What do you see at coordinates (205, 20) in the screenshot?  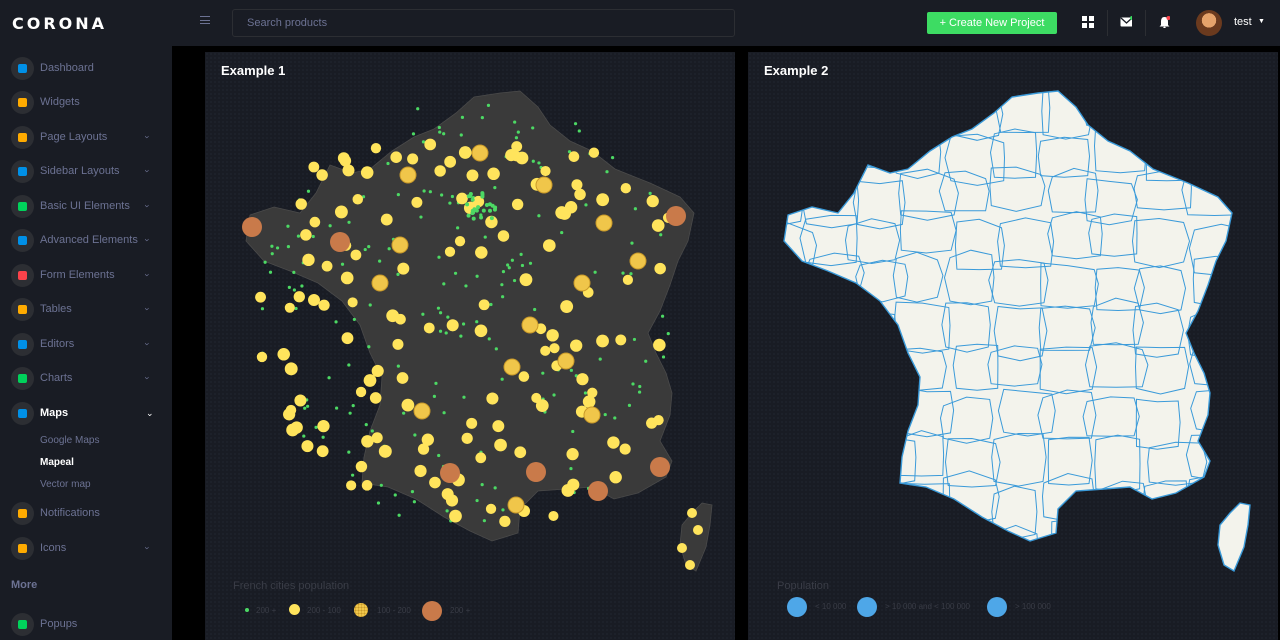 I see `hamburger-menu-icon` at bounding box center [205, 20].